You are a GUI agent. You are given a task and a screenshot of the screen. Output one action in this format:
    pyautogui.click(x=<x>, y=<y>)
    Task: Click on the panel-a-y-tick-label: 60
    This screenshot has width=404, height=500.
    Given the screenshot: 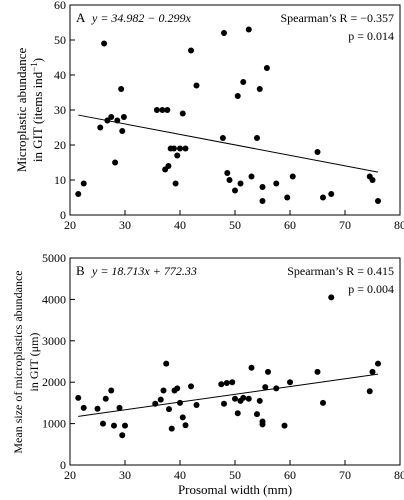 What is the action you would take?
    pyautogui.click(x=60, y=6)
    